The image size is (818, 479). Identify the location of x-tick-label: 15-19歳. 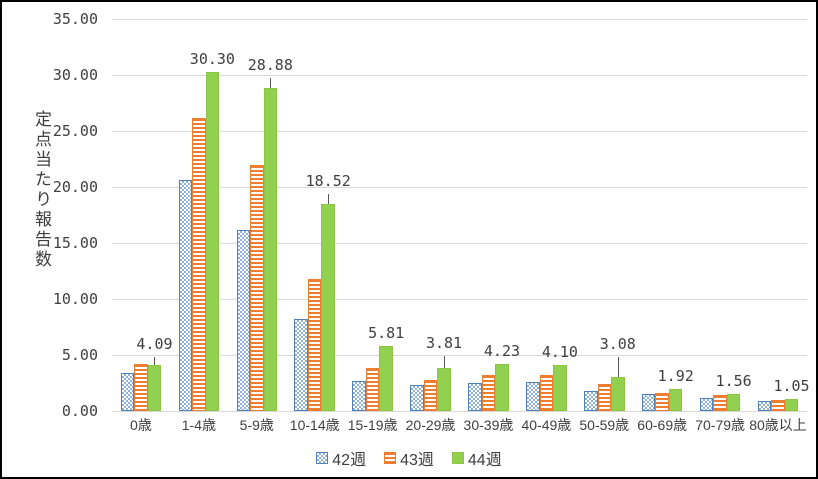
(372, 425).